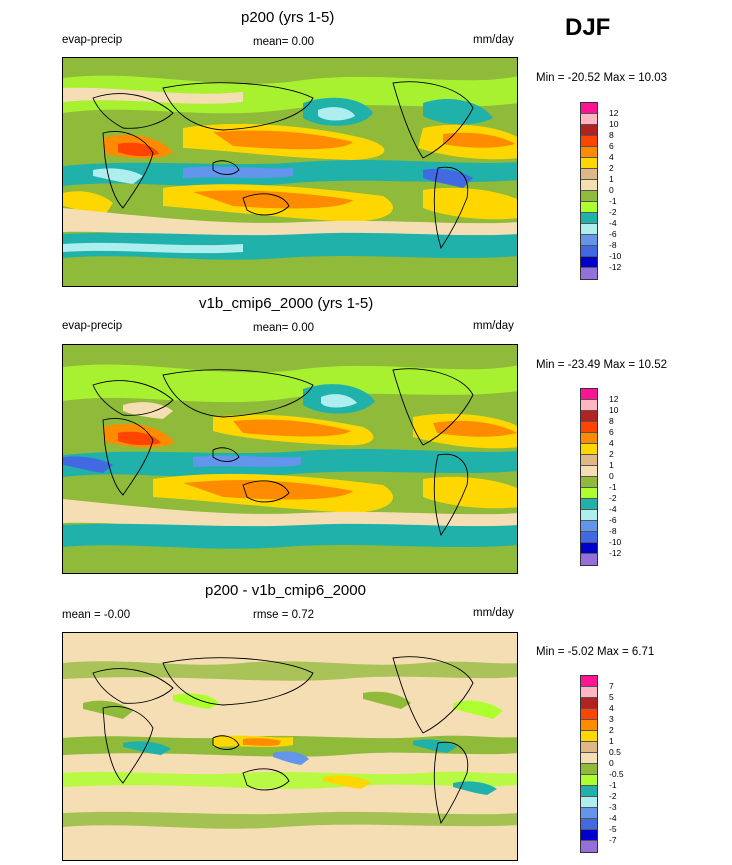 The height and width of the screenshot is (865, 732). Describe the element at coordinates (92, 326) in the screenshot. I see `panel-2-variable: evap-precip` at that location.